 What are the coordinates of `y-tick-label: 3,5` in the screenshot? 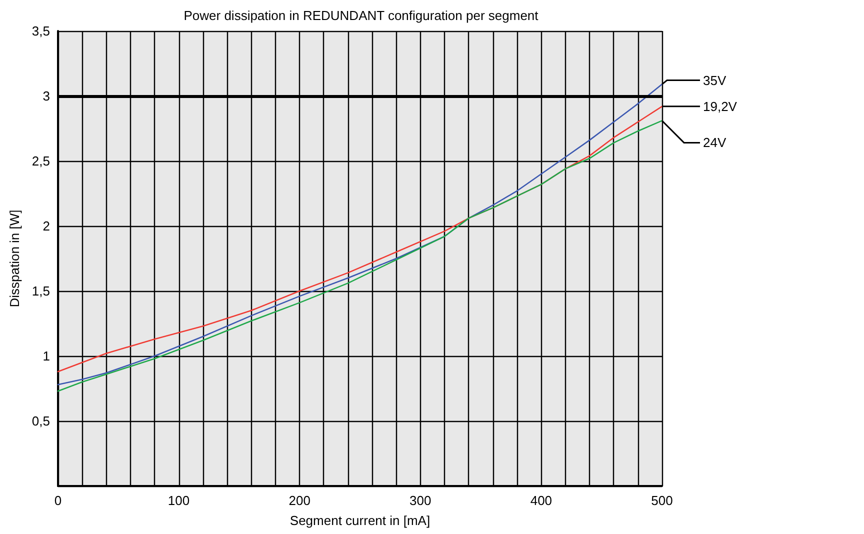 It's located at (41, 31).